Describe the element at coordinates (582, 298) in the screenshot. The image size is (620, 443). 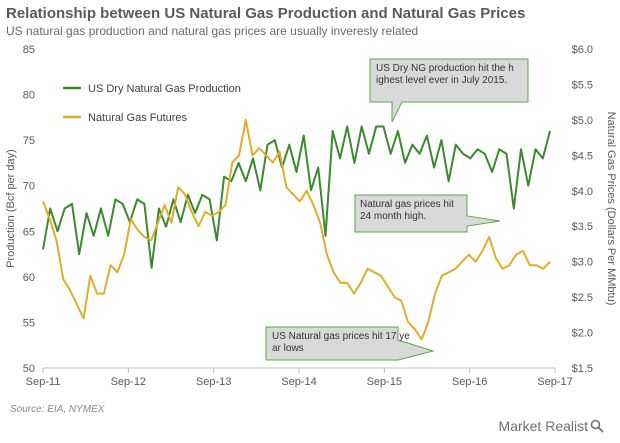
I see `right-tick-label: $2.5` at that location.